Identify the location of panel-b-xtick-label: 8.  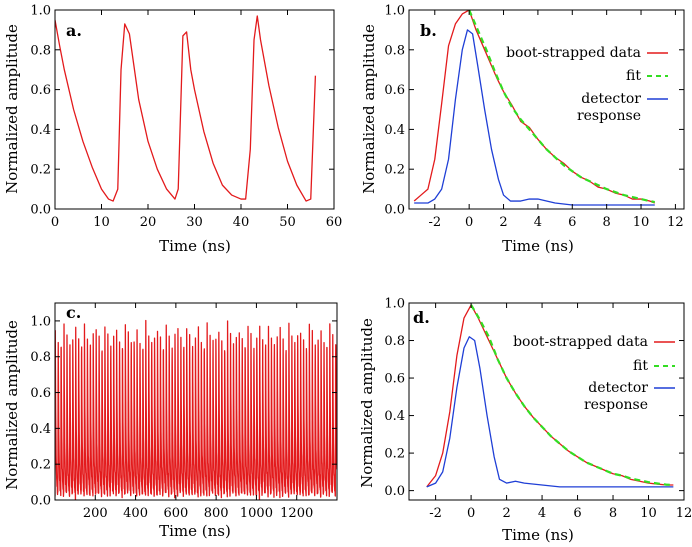
(607, 222).